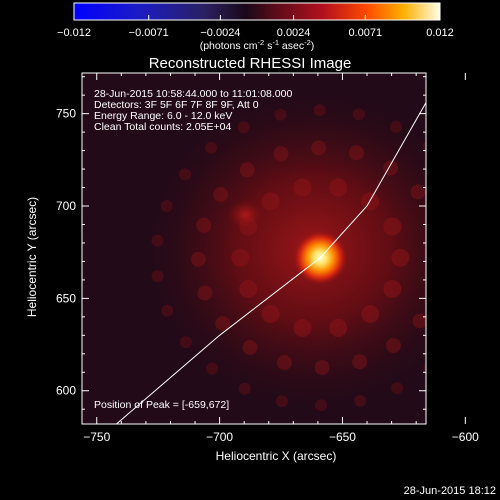  Describe the element at coordinates (66, 391) in the screenshot. I see `y-tick-label: 600` at that location.